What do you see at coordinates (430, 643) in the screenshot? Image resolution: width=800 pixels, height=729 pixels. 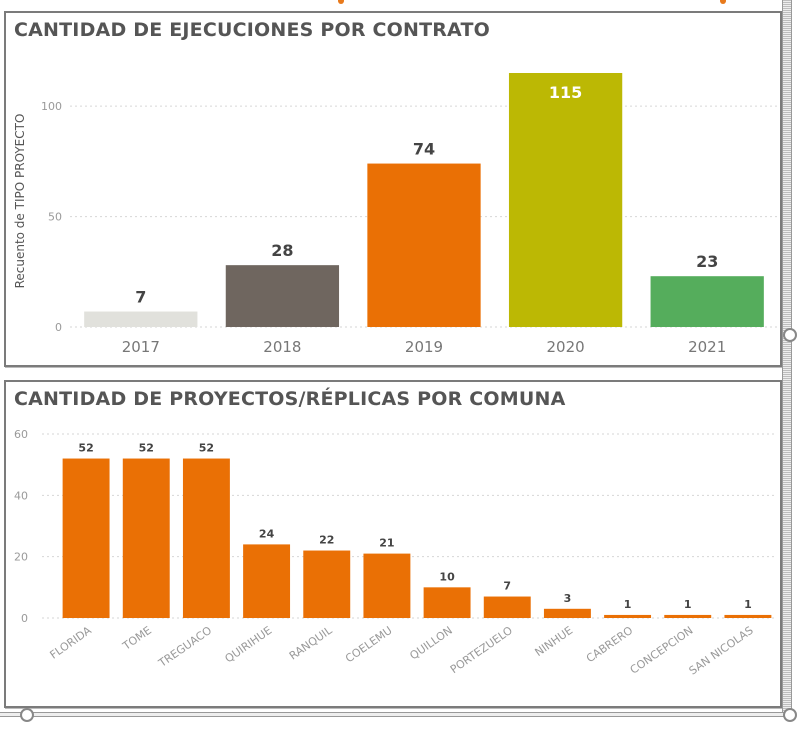 I see `x-tick-label: QUILLON` at bounding box center [430, 643].